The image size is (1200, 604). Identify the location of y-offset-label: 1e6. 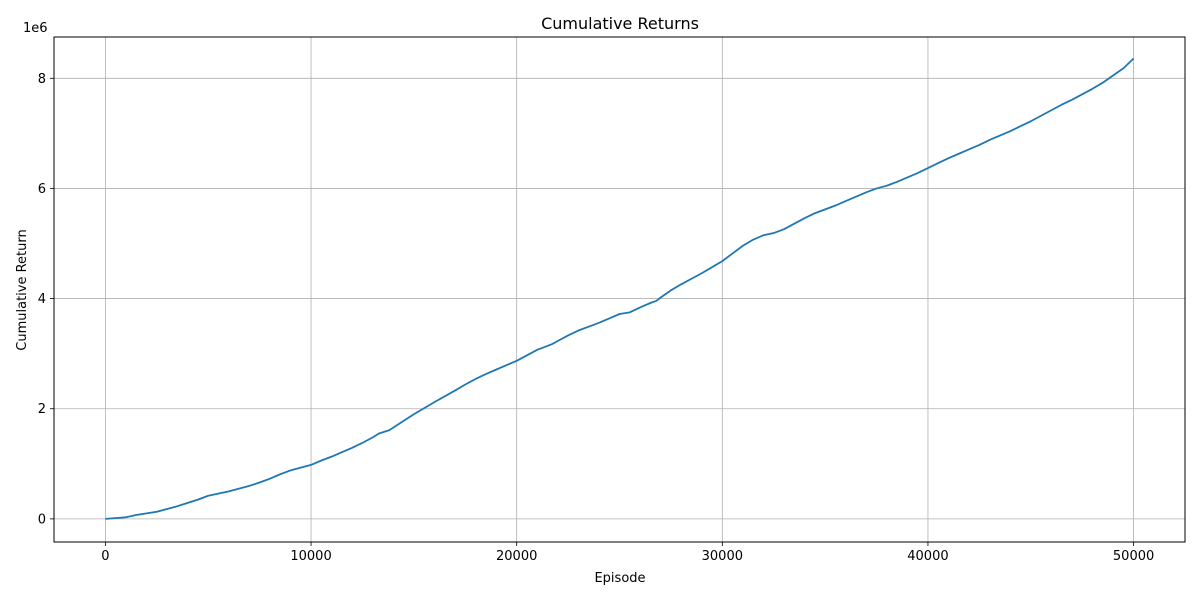
(35, 28).